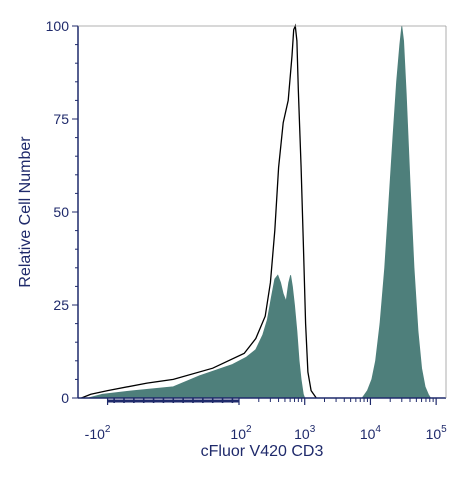  Describe the element at coordinates (437, 433) in the screenshot. I see `x-tick-label: 10⁵` at that location.